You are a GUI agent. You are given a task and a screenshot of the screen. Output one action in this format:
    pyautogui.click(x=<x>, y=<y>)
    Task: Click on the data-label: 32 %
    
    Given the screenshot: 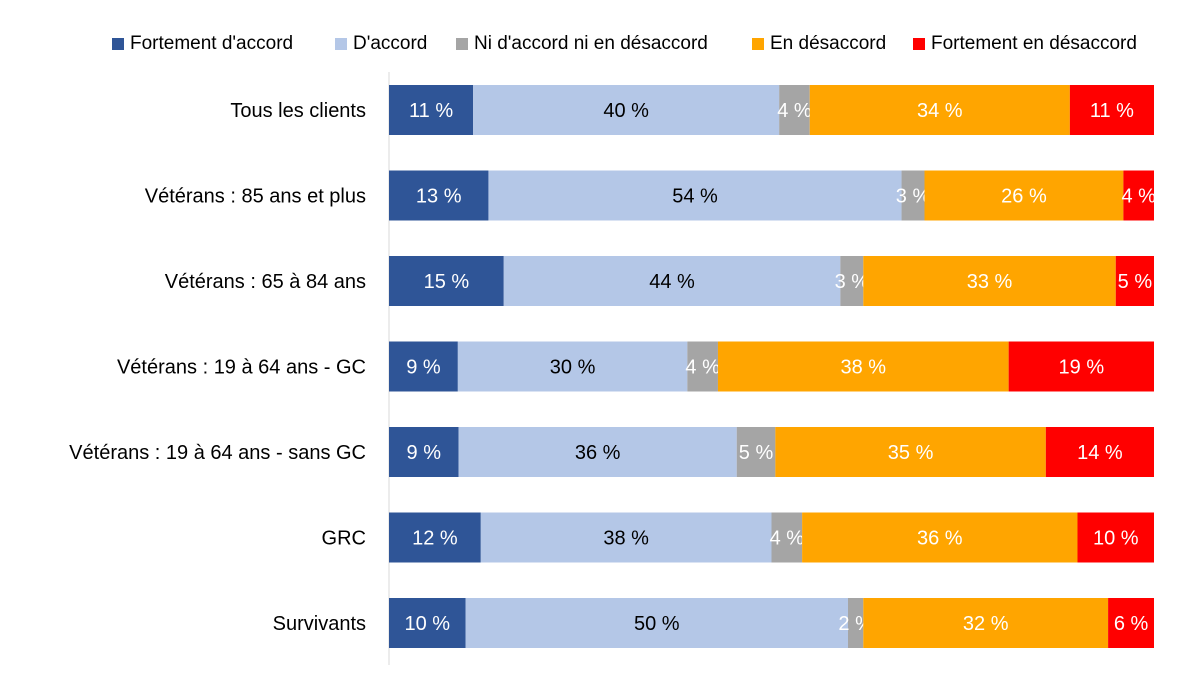 What is the action you would take?
    pyautogui.click(x=986, y=624)
    